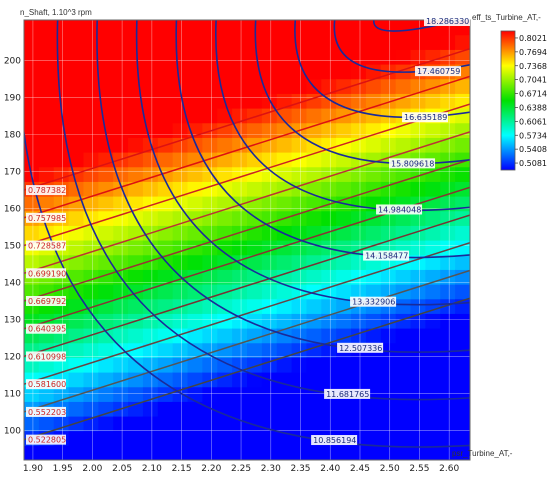 This screenshot has height=479, width=550. I want to click on mass-flow-label-box, so click(334, 440).